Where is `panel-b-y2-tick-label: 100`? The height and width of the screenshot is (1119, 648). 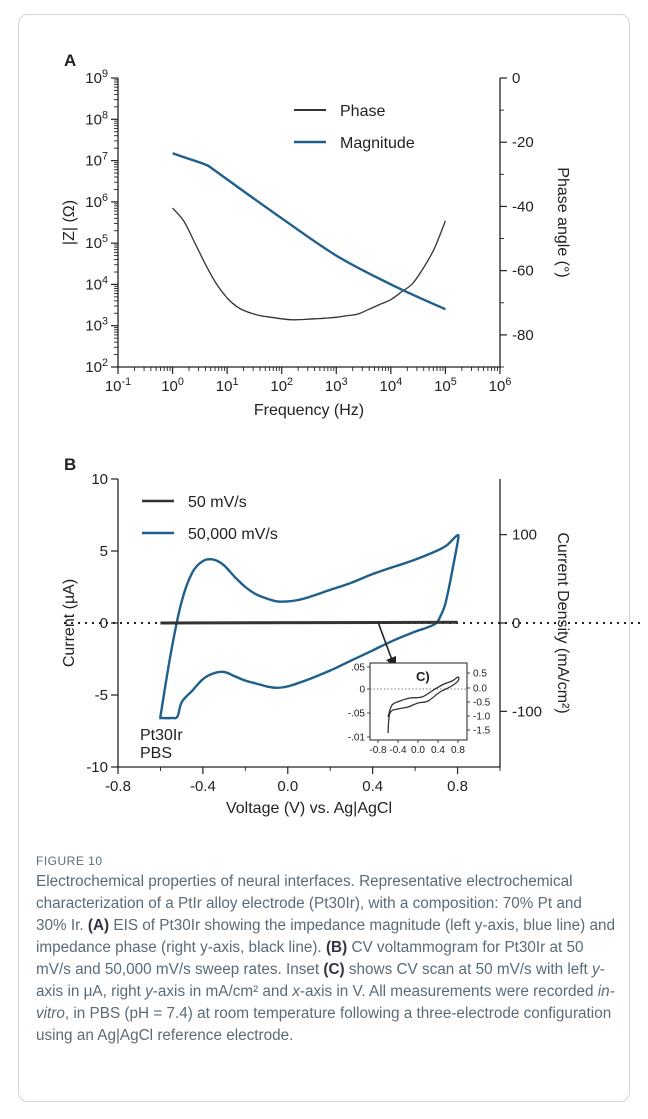
panel-b-y2-tick-label: 100 is located at coordinates (524, 535).